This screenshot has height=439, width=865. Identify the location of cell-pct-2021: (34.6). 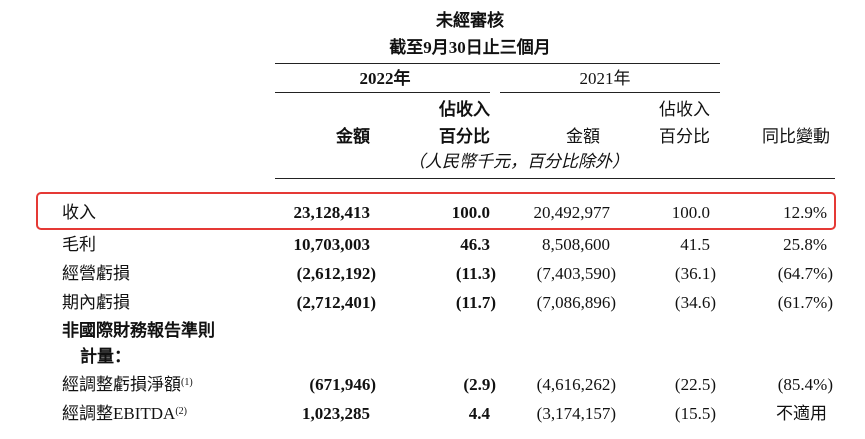
(695, 302).